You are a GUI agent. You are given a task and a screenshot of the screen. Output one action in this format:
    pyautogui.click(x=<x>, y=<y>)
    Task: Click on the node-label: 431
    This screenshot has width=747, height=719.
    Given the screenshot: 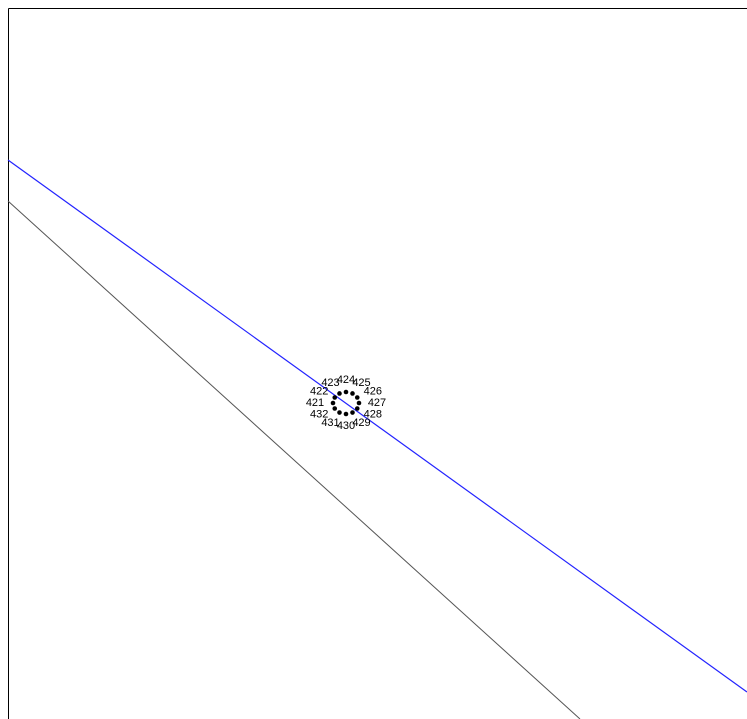 What is the action you would take?
    pyautogui.click(x=330, y=423)
    